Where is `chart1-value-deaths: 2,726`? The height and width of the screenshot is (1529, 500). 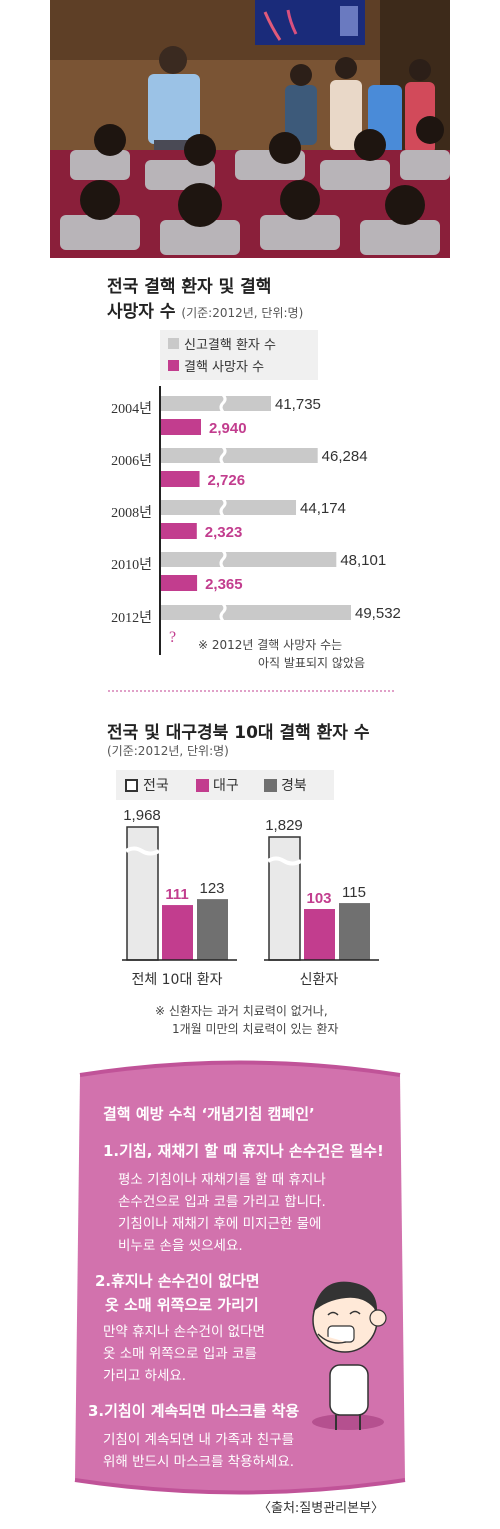
chart1-value-deaths: 2,726 is located at coordinates (227, 480).